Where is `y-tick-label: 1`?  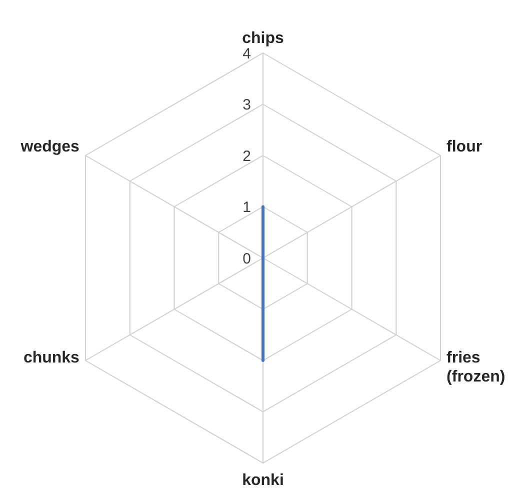
y-tick-label: 1 is located at coordinates (246, 207).